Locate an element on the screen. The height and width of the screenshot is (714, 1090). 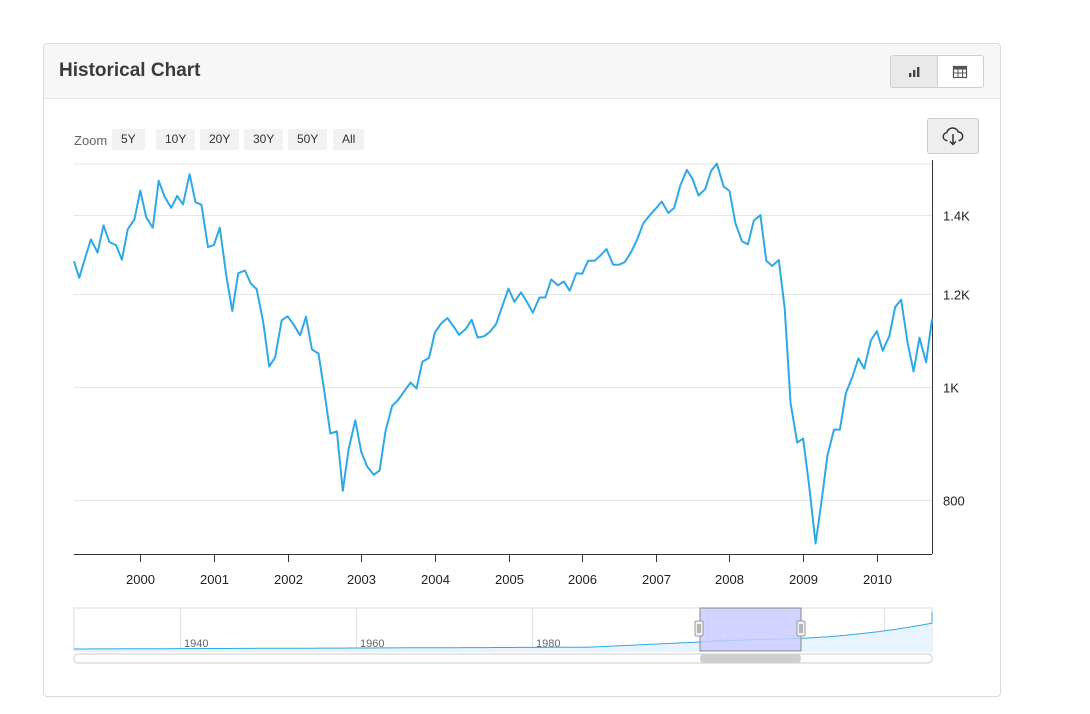
zoom-label: Zoom is located at coordinates (91, 140).